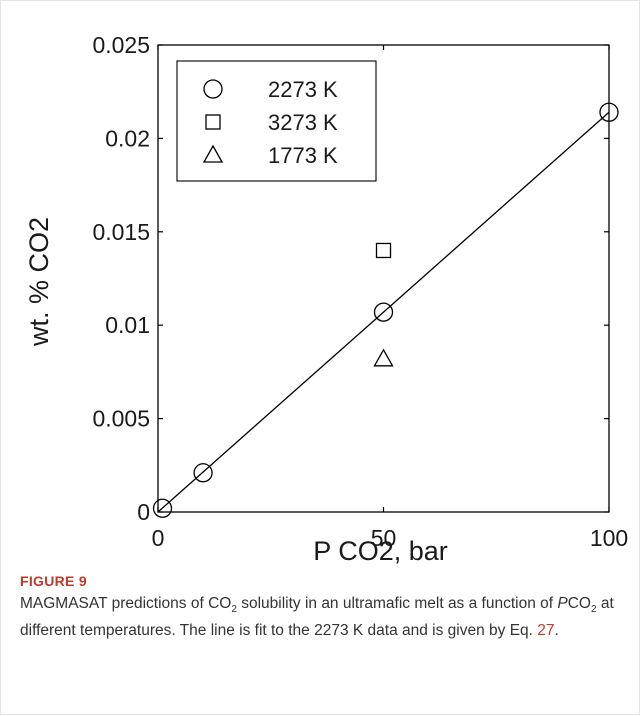 The height and width of the screenshot is (716, 641). What do you see at coordinates (383, 357) in the screenshot?
I see `data-point-triangle` at bounding box center [383, 357].